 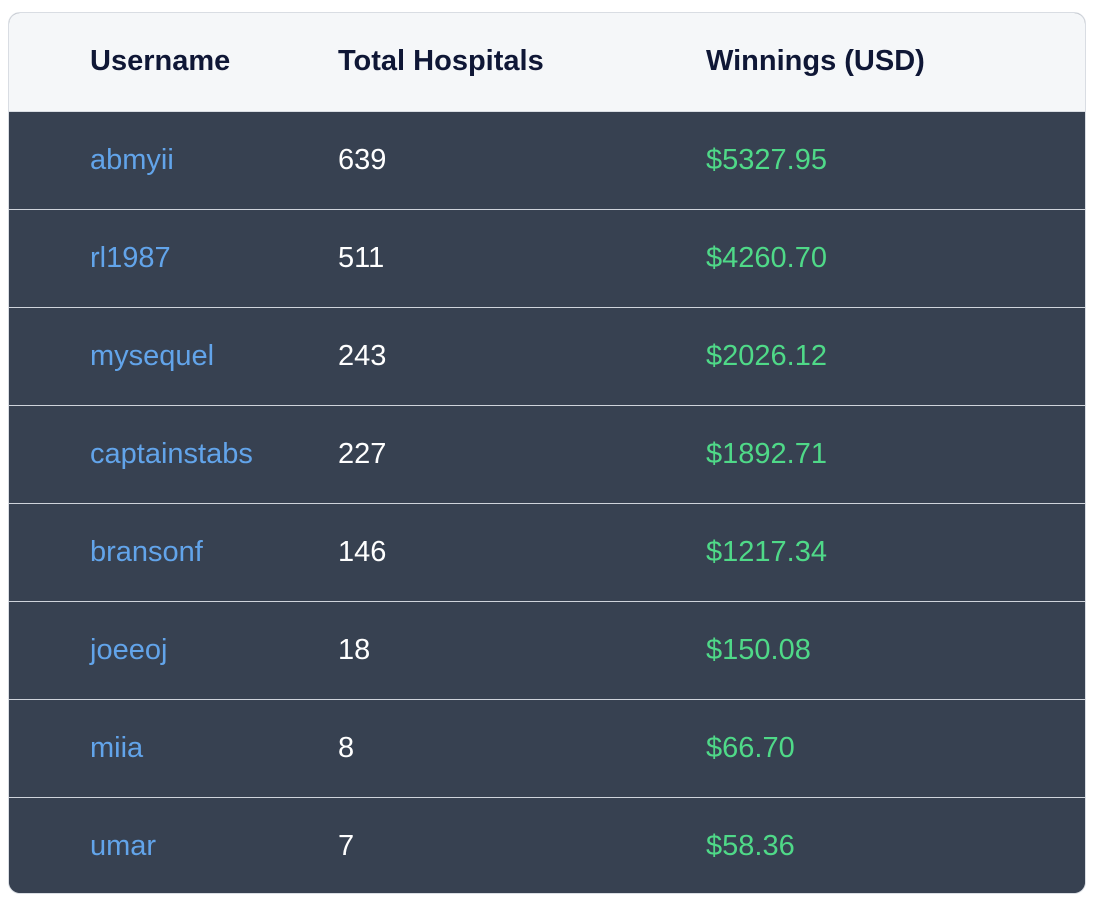 What do you see at coordinates (766, 453) in the screenshot?
I see `winnings-amount: $1892.71` at bounding box center [766, 453].